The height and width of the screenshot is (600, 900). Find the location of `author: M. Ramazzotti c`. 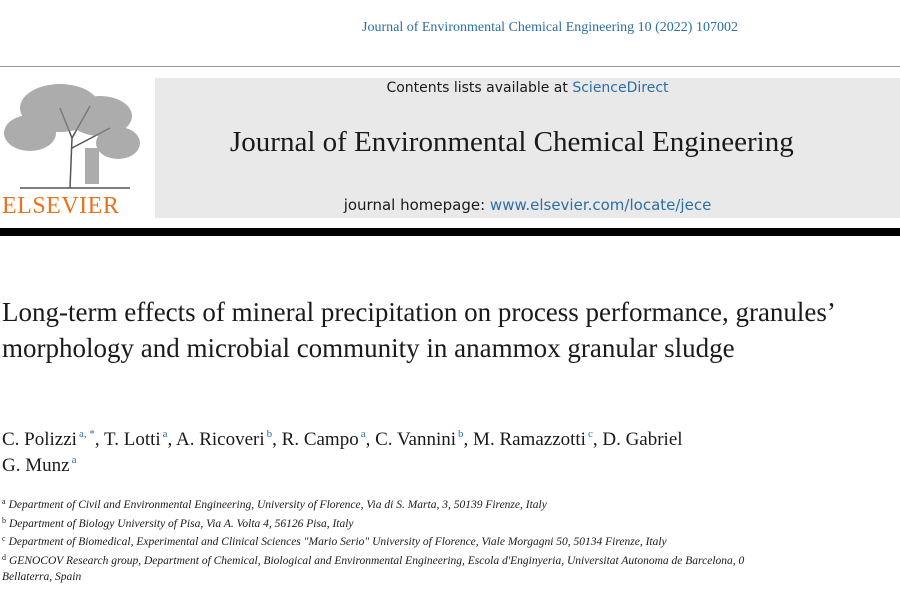

author: M. Ramazzotti c is located at coordinates (537, 439).